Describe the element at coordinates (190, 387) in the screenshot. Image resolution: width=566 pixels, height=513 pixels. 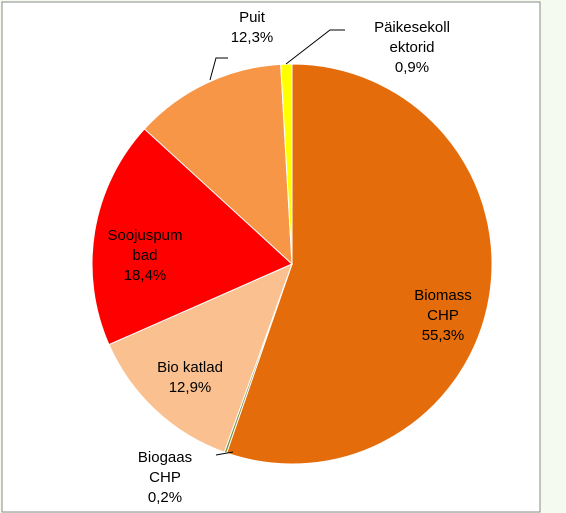
I see `slice-label: 12,9%` at that location.